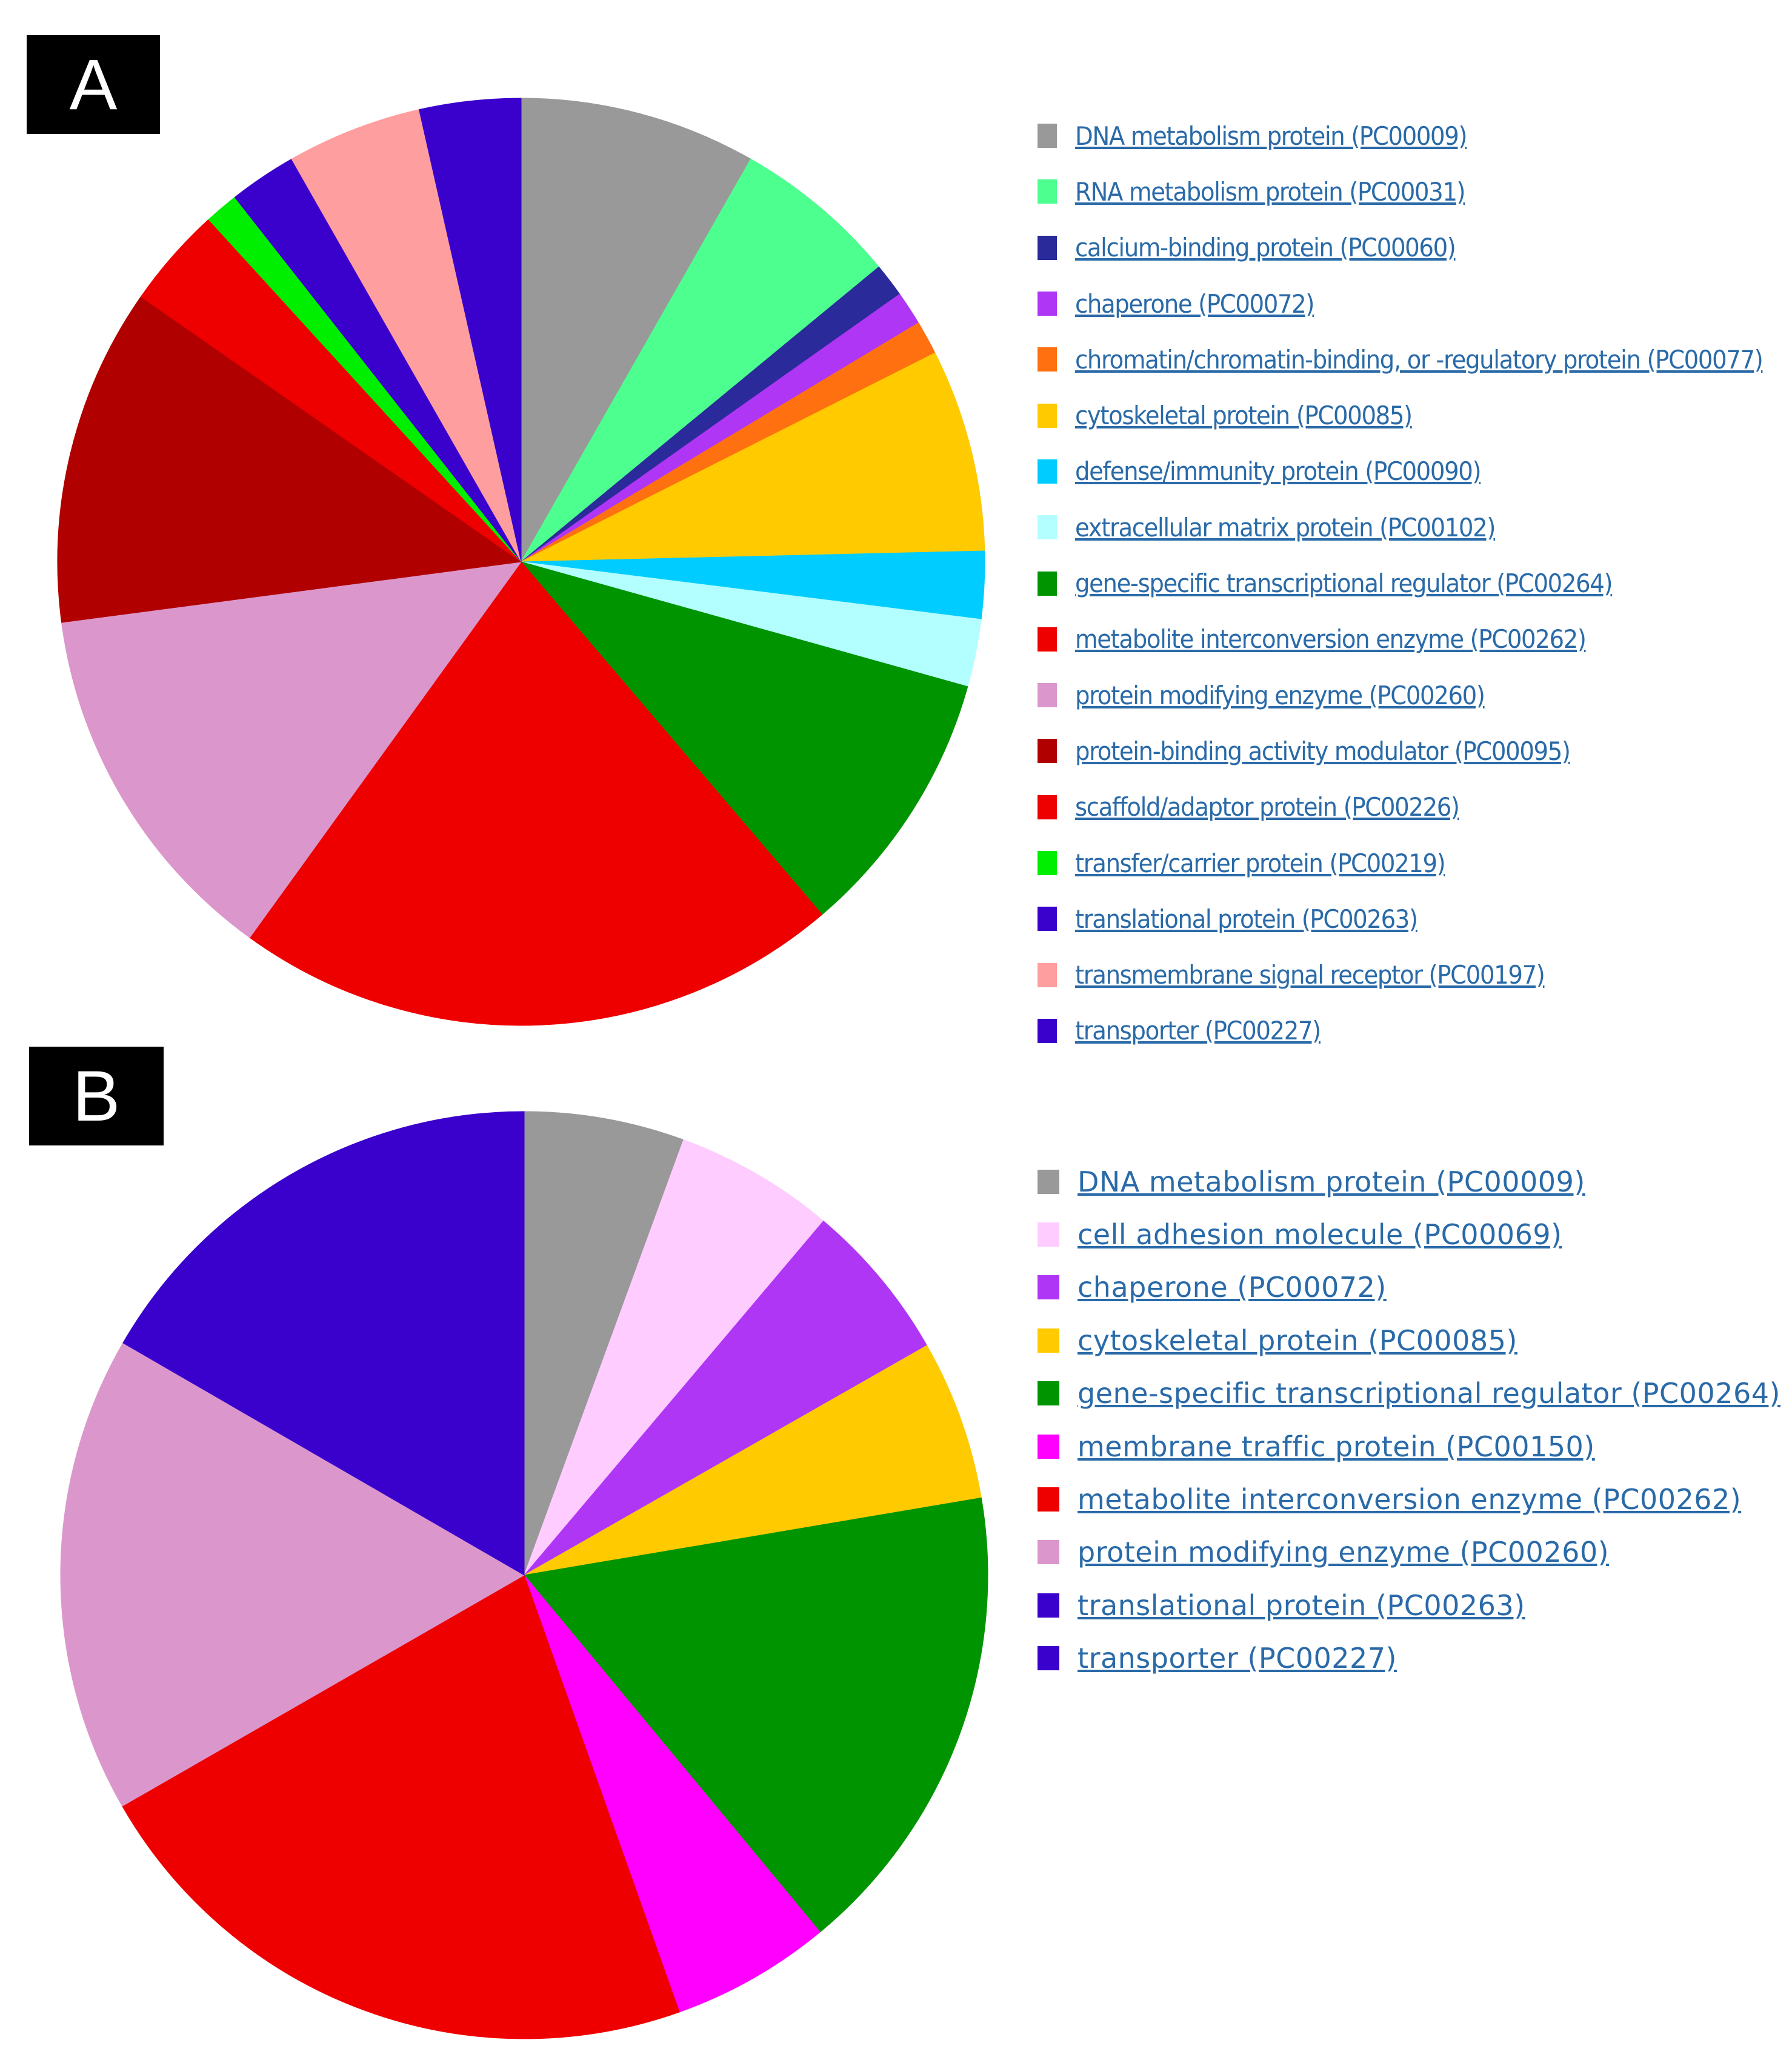  Describe the element at coordinates (1268, 807) in the screenshot. I see `legend-link: scaffold/adaptor protein (PC00226)` at that location.